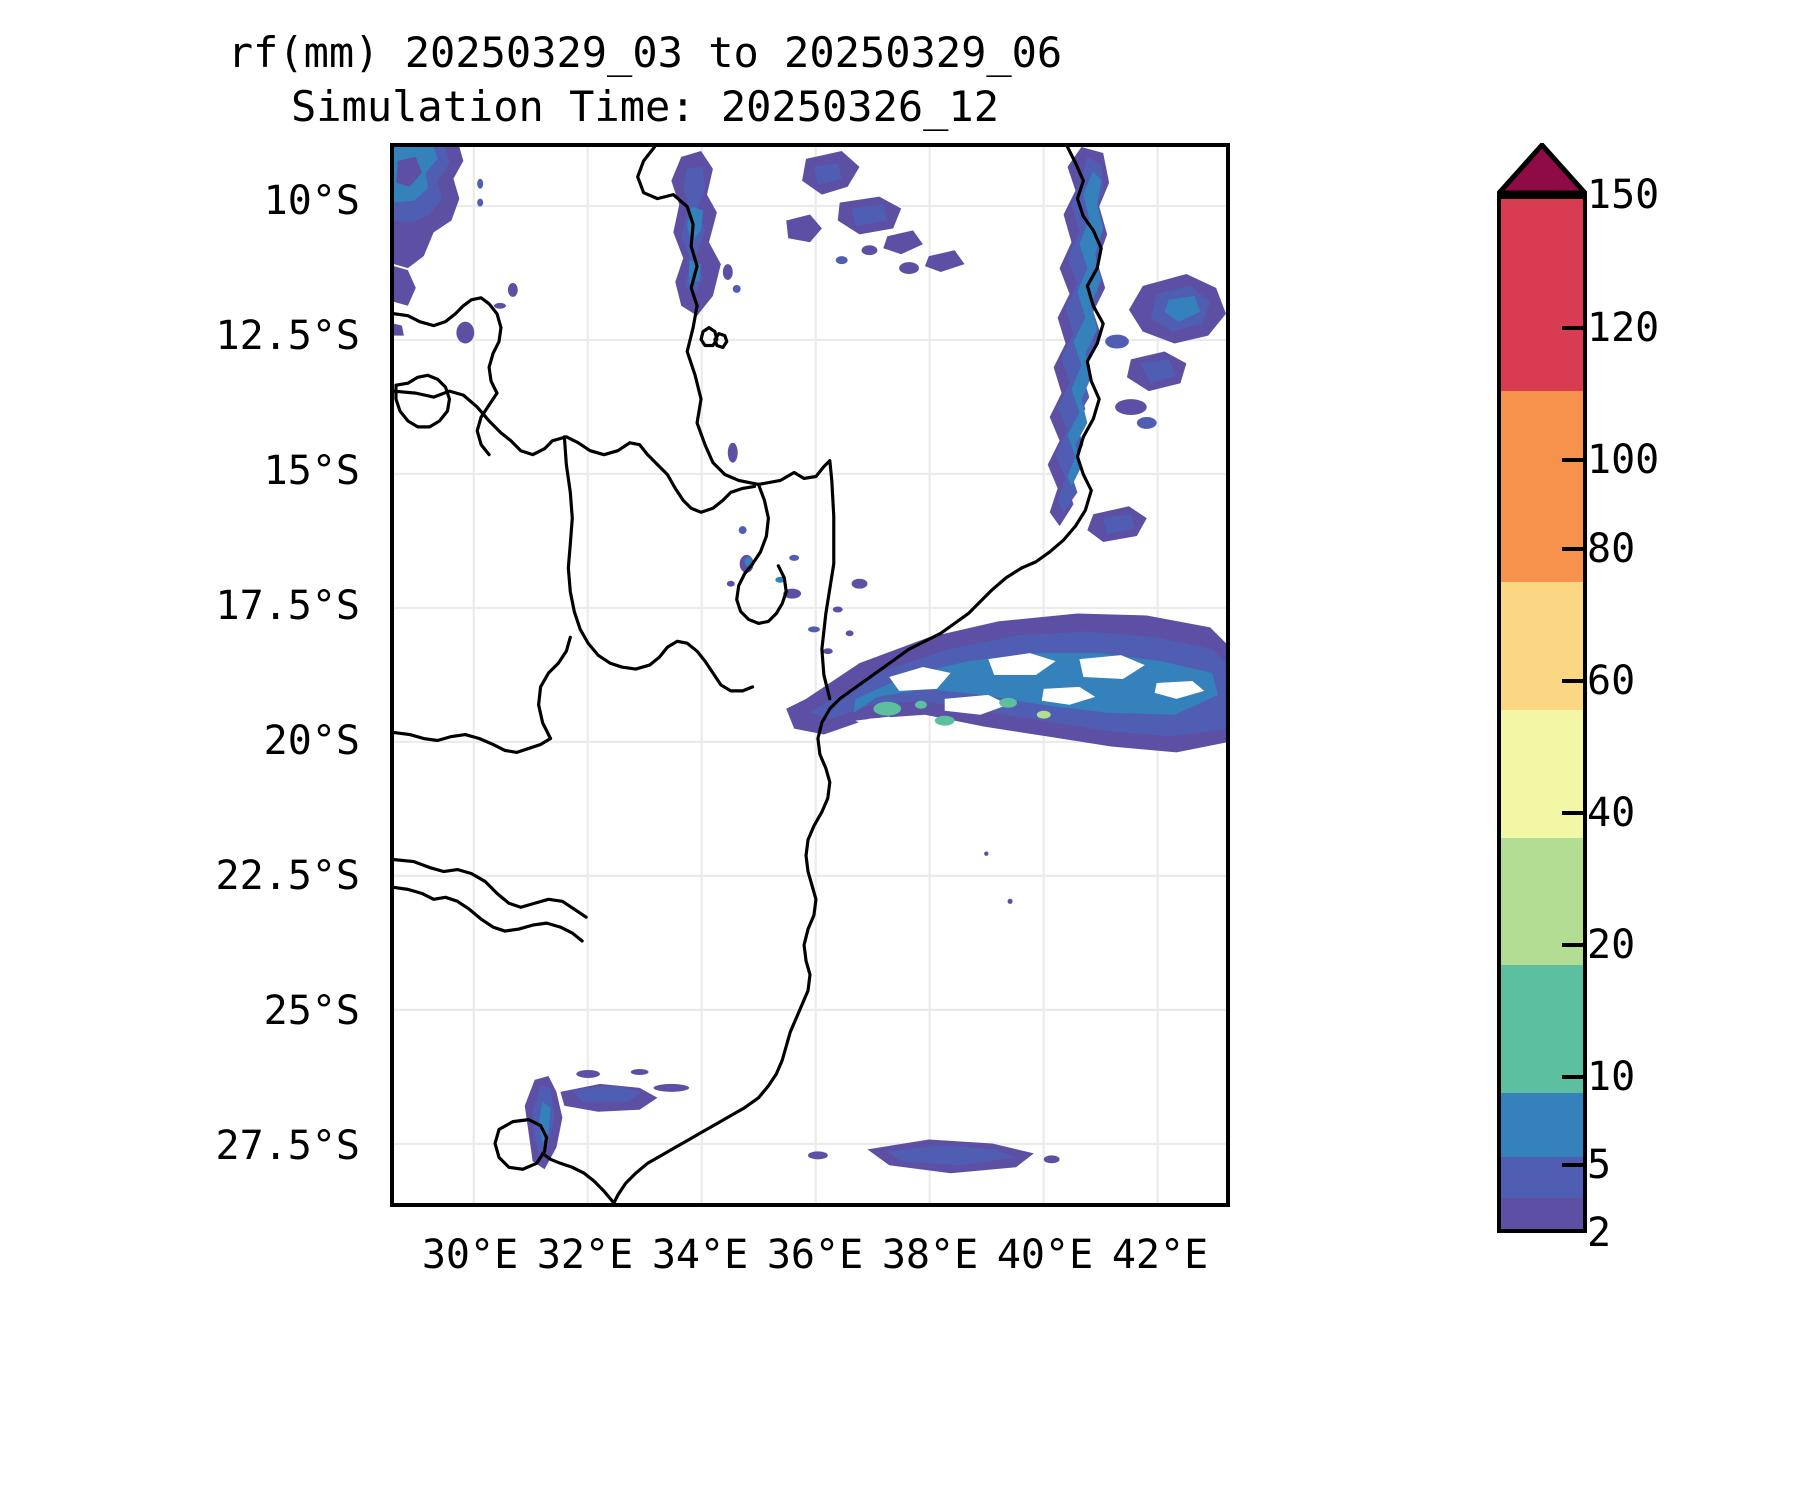 This screenshot has width=1800, height=1500. Describe the element at coordinates (456, 245) in the screenshot. I see `rainfall-region-nw` at that location.